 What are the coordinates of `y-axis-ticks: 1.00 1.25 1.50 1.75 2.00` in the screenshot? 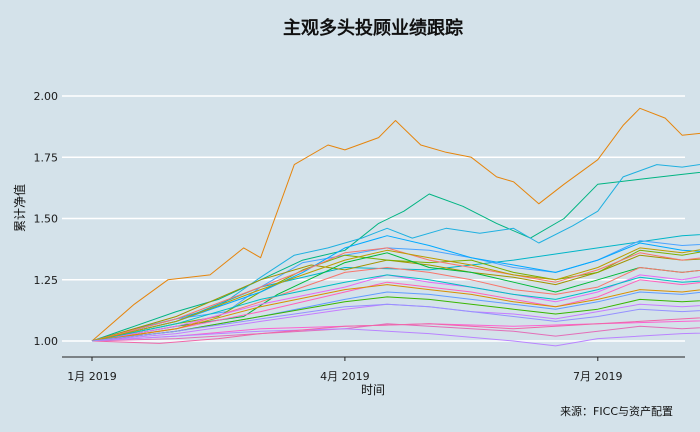 It's located at (46, 219).